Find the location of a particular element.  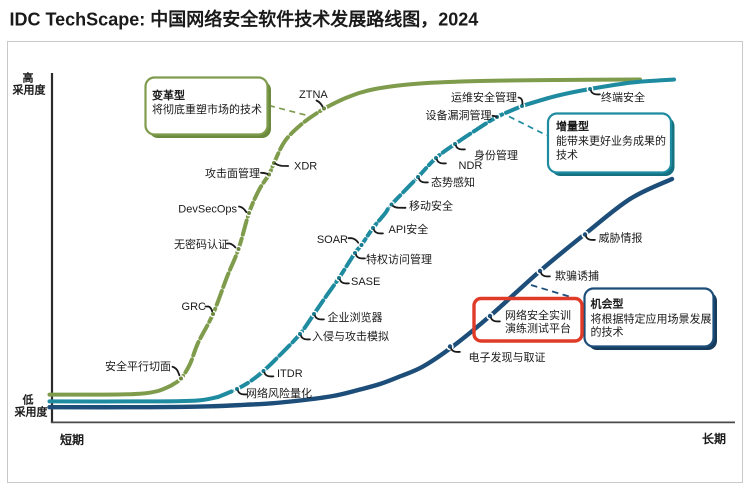

svg-text: GRC is located at coordinates (194, 307).